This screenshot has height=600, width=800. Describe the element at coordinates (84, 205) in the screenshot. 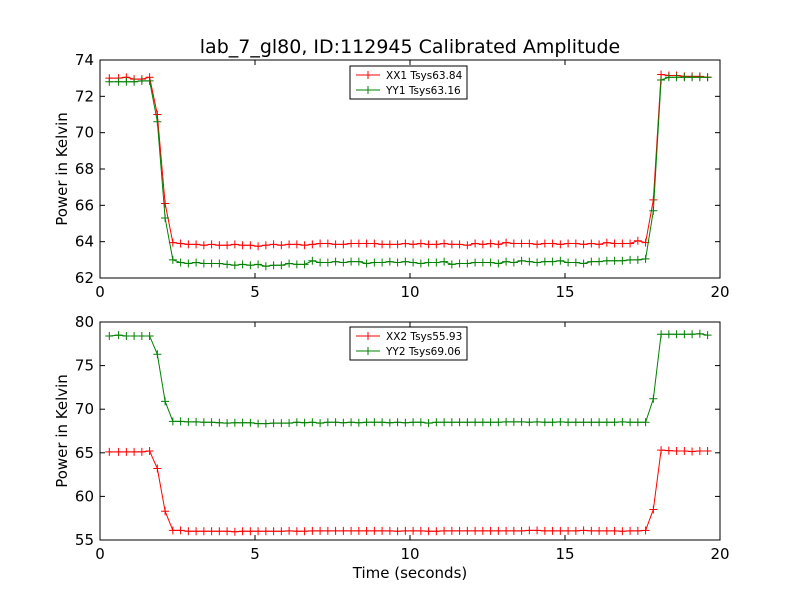

I see `y-tick-label: 66` at that location.